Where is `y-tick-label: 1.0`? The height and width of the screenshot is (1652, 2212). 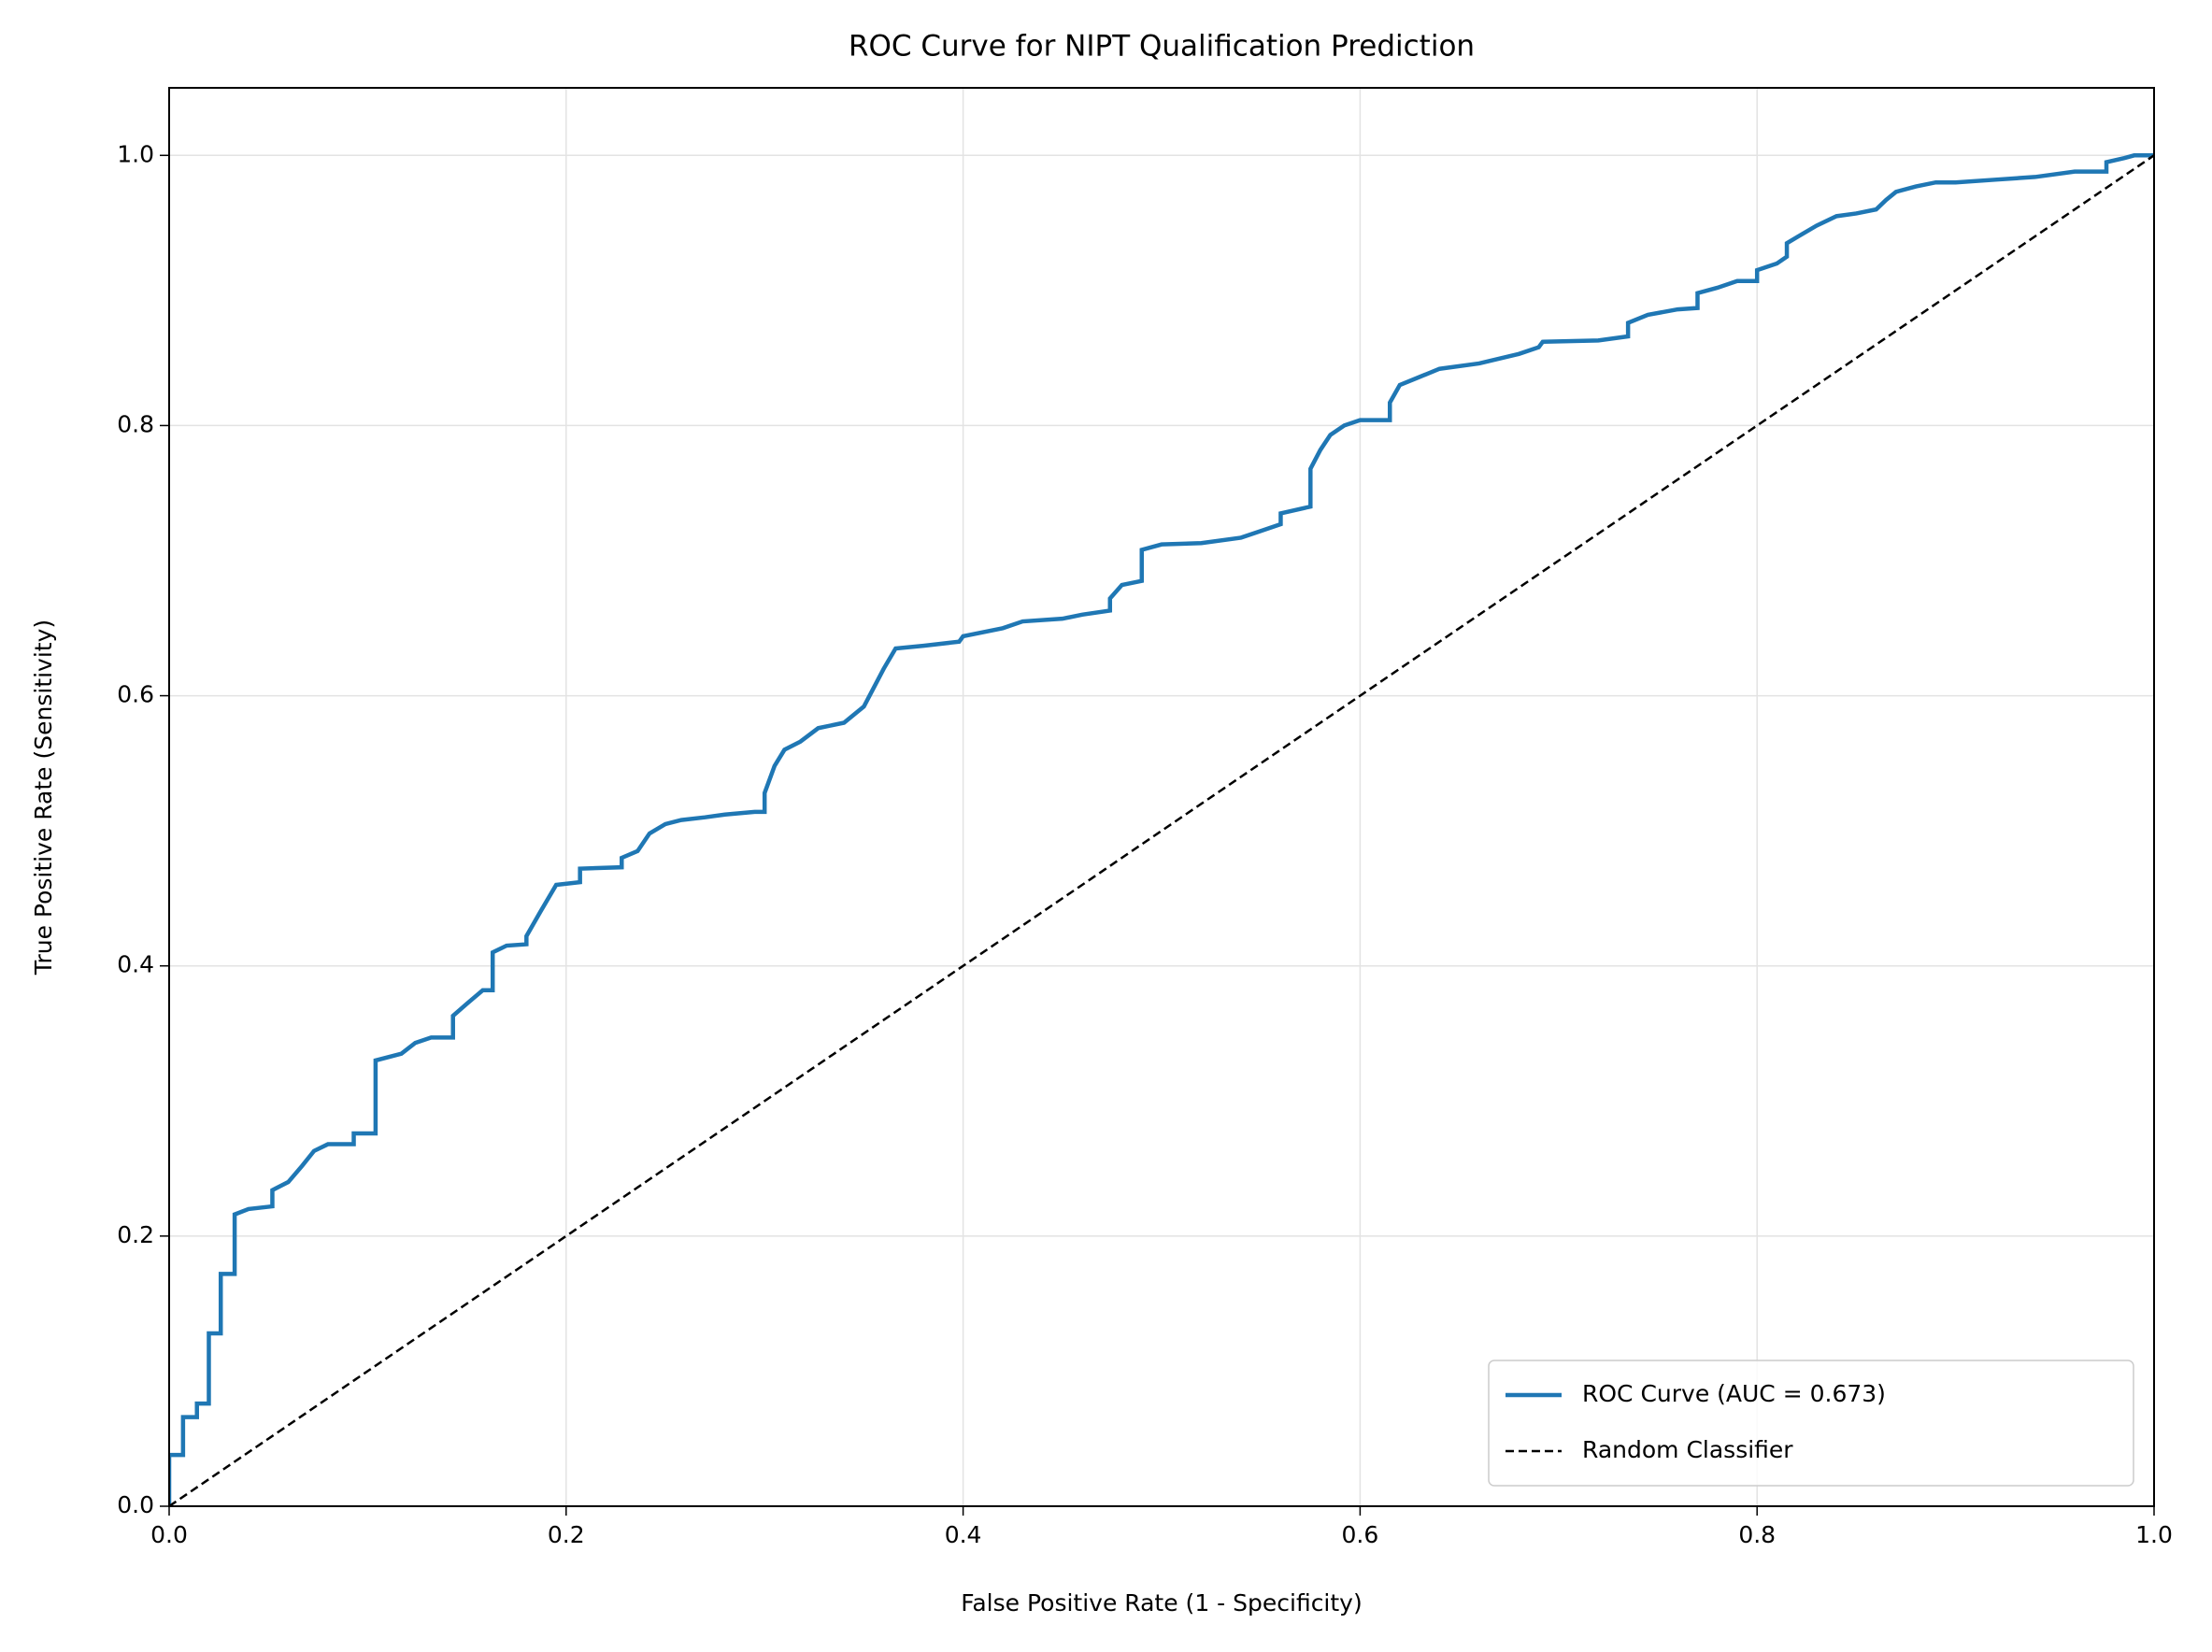 y-tick-label: 1.0 is located at coordinates (135, 153).